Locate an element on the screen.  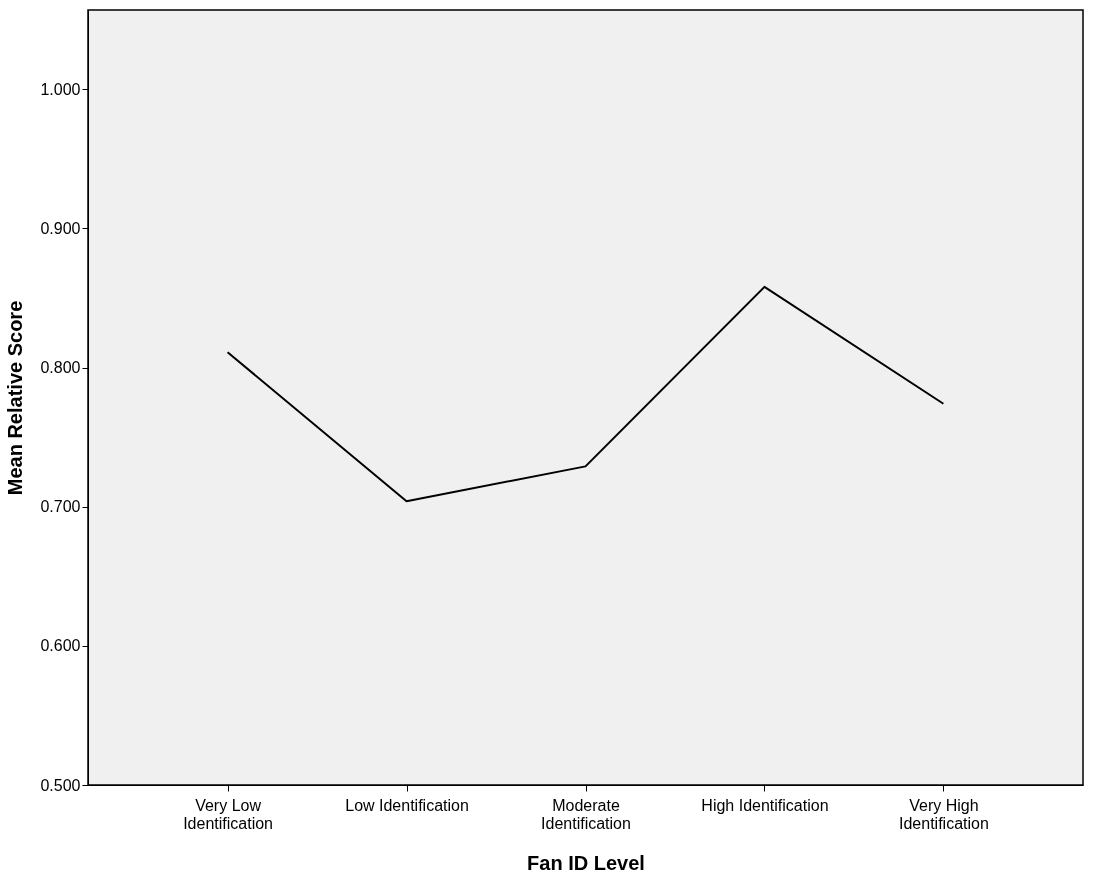
y-tick-label: 0.500 is located at coordinates (60, 785).